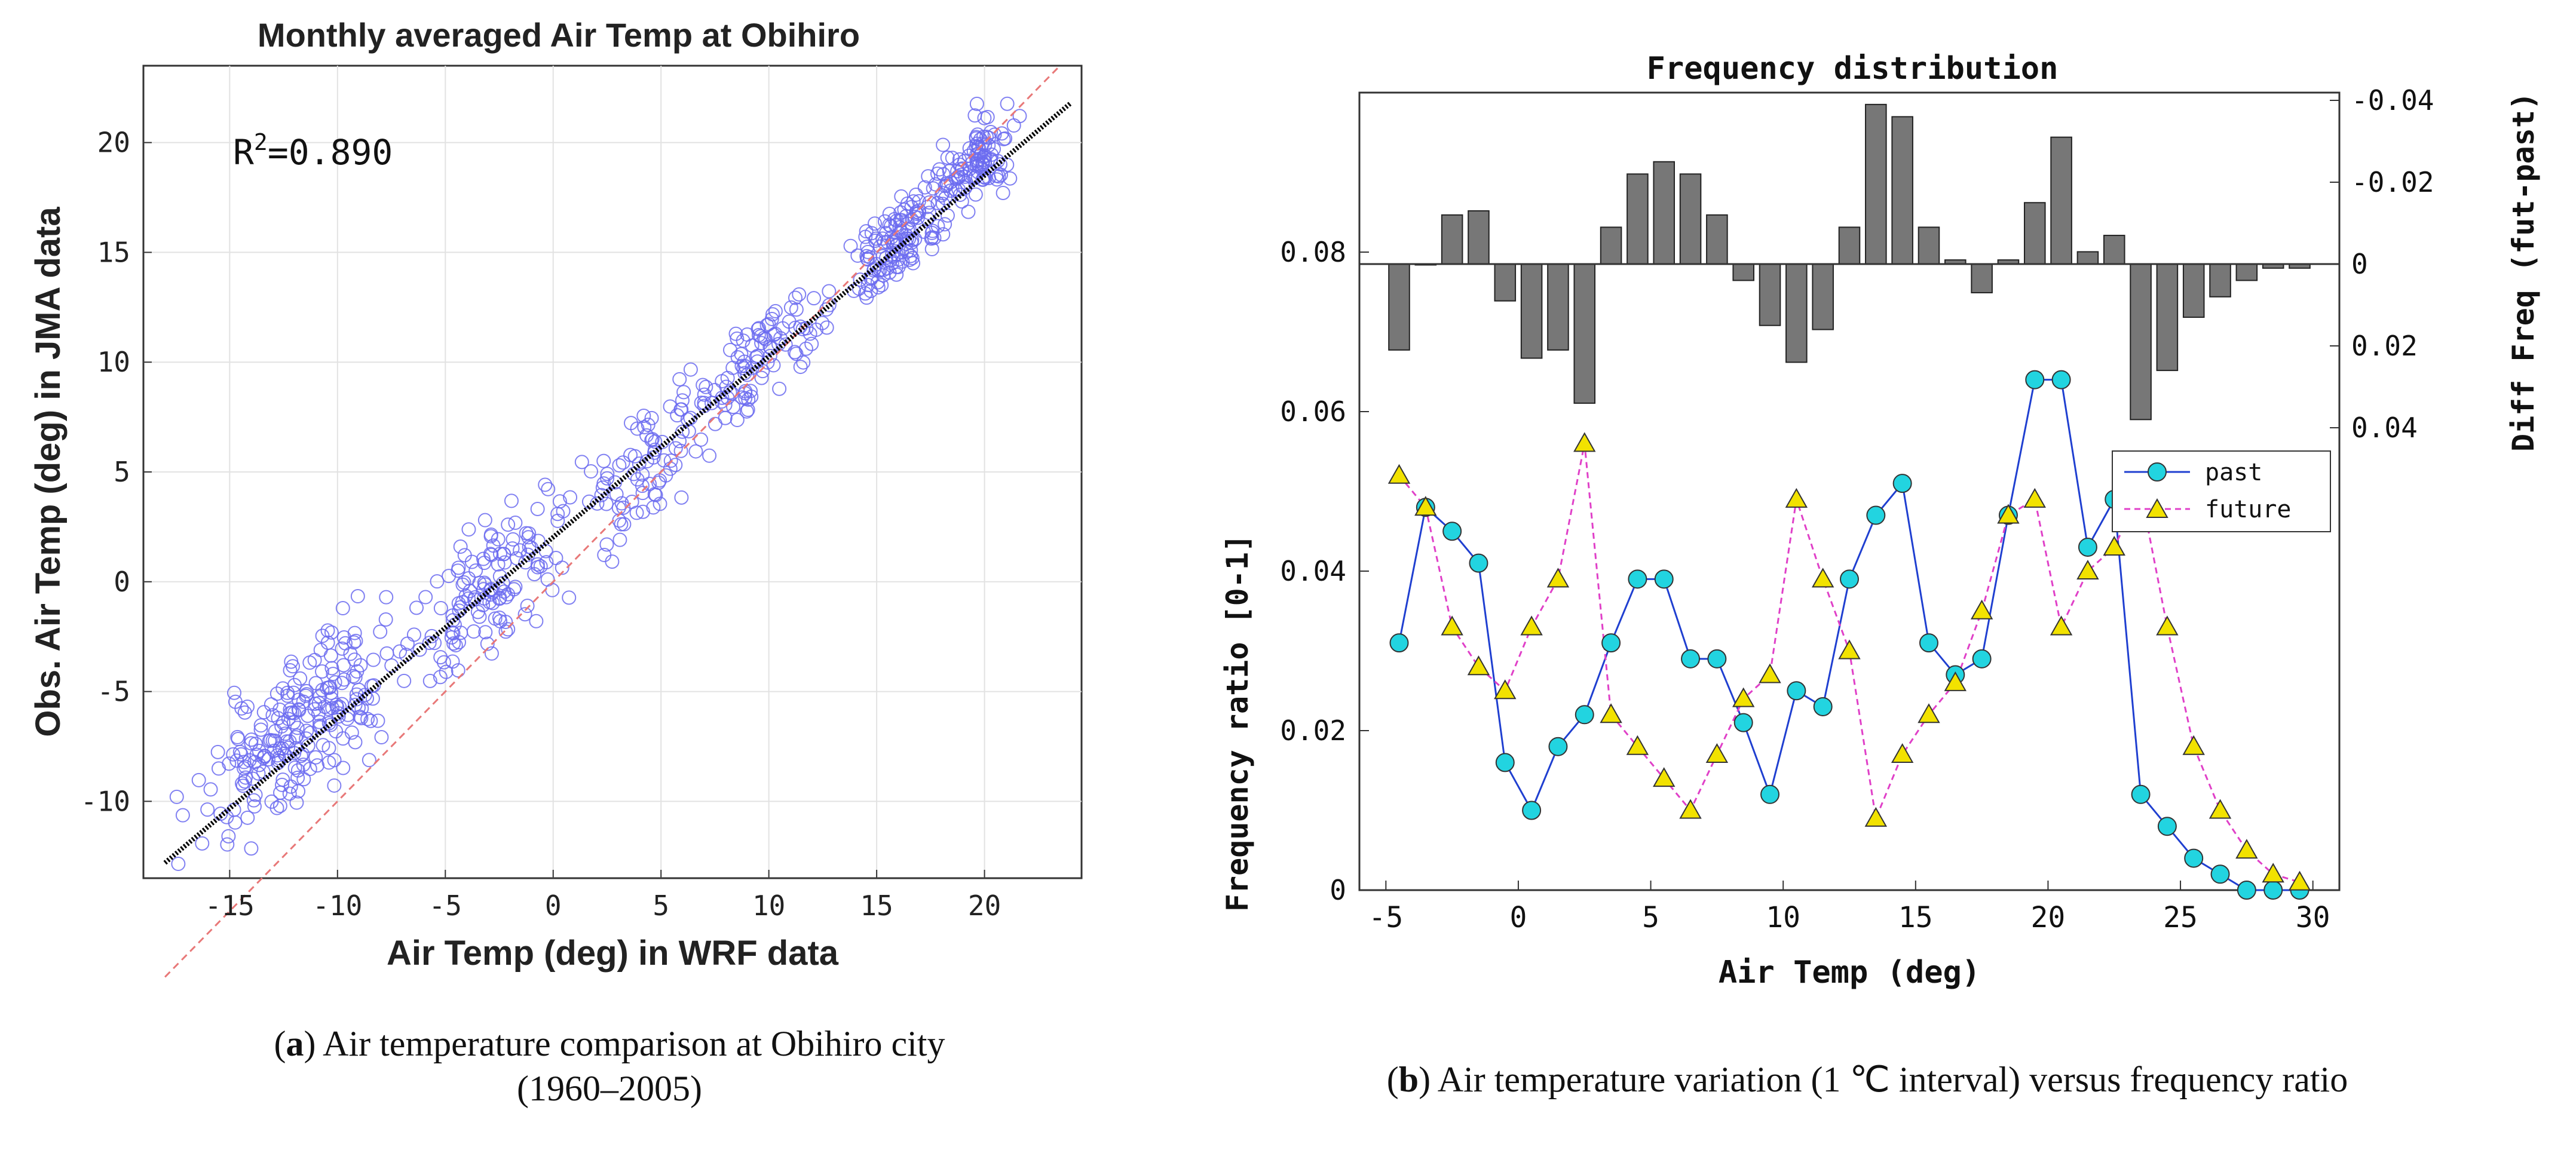 This screenshot has height=1150, width=2576. What do you see at coordinates (114, 362) in the screenshot?
I see `y-tick-label: 10` at bounding box center [114, 362].